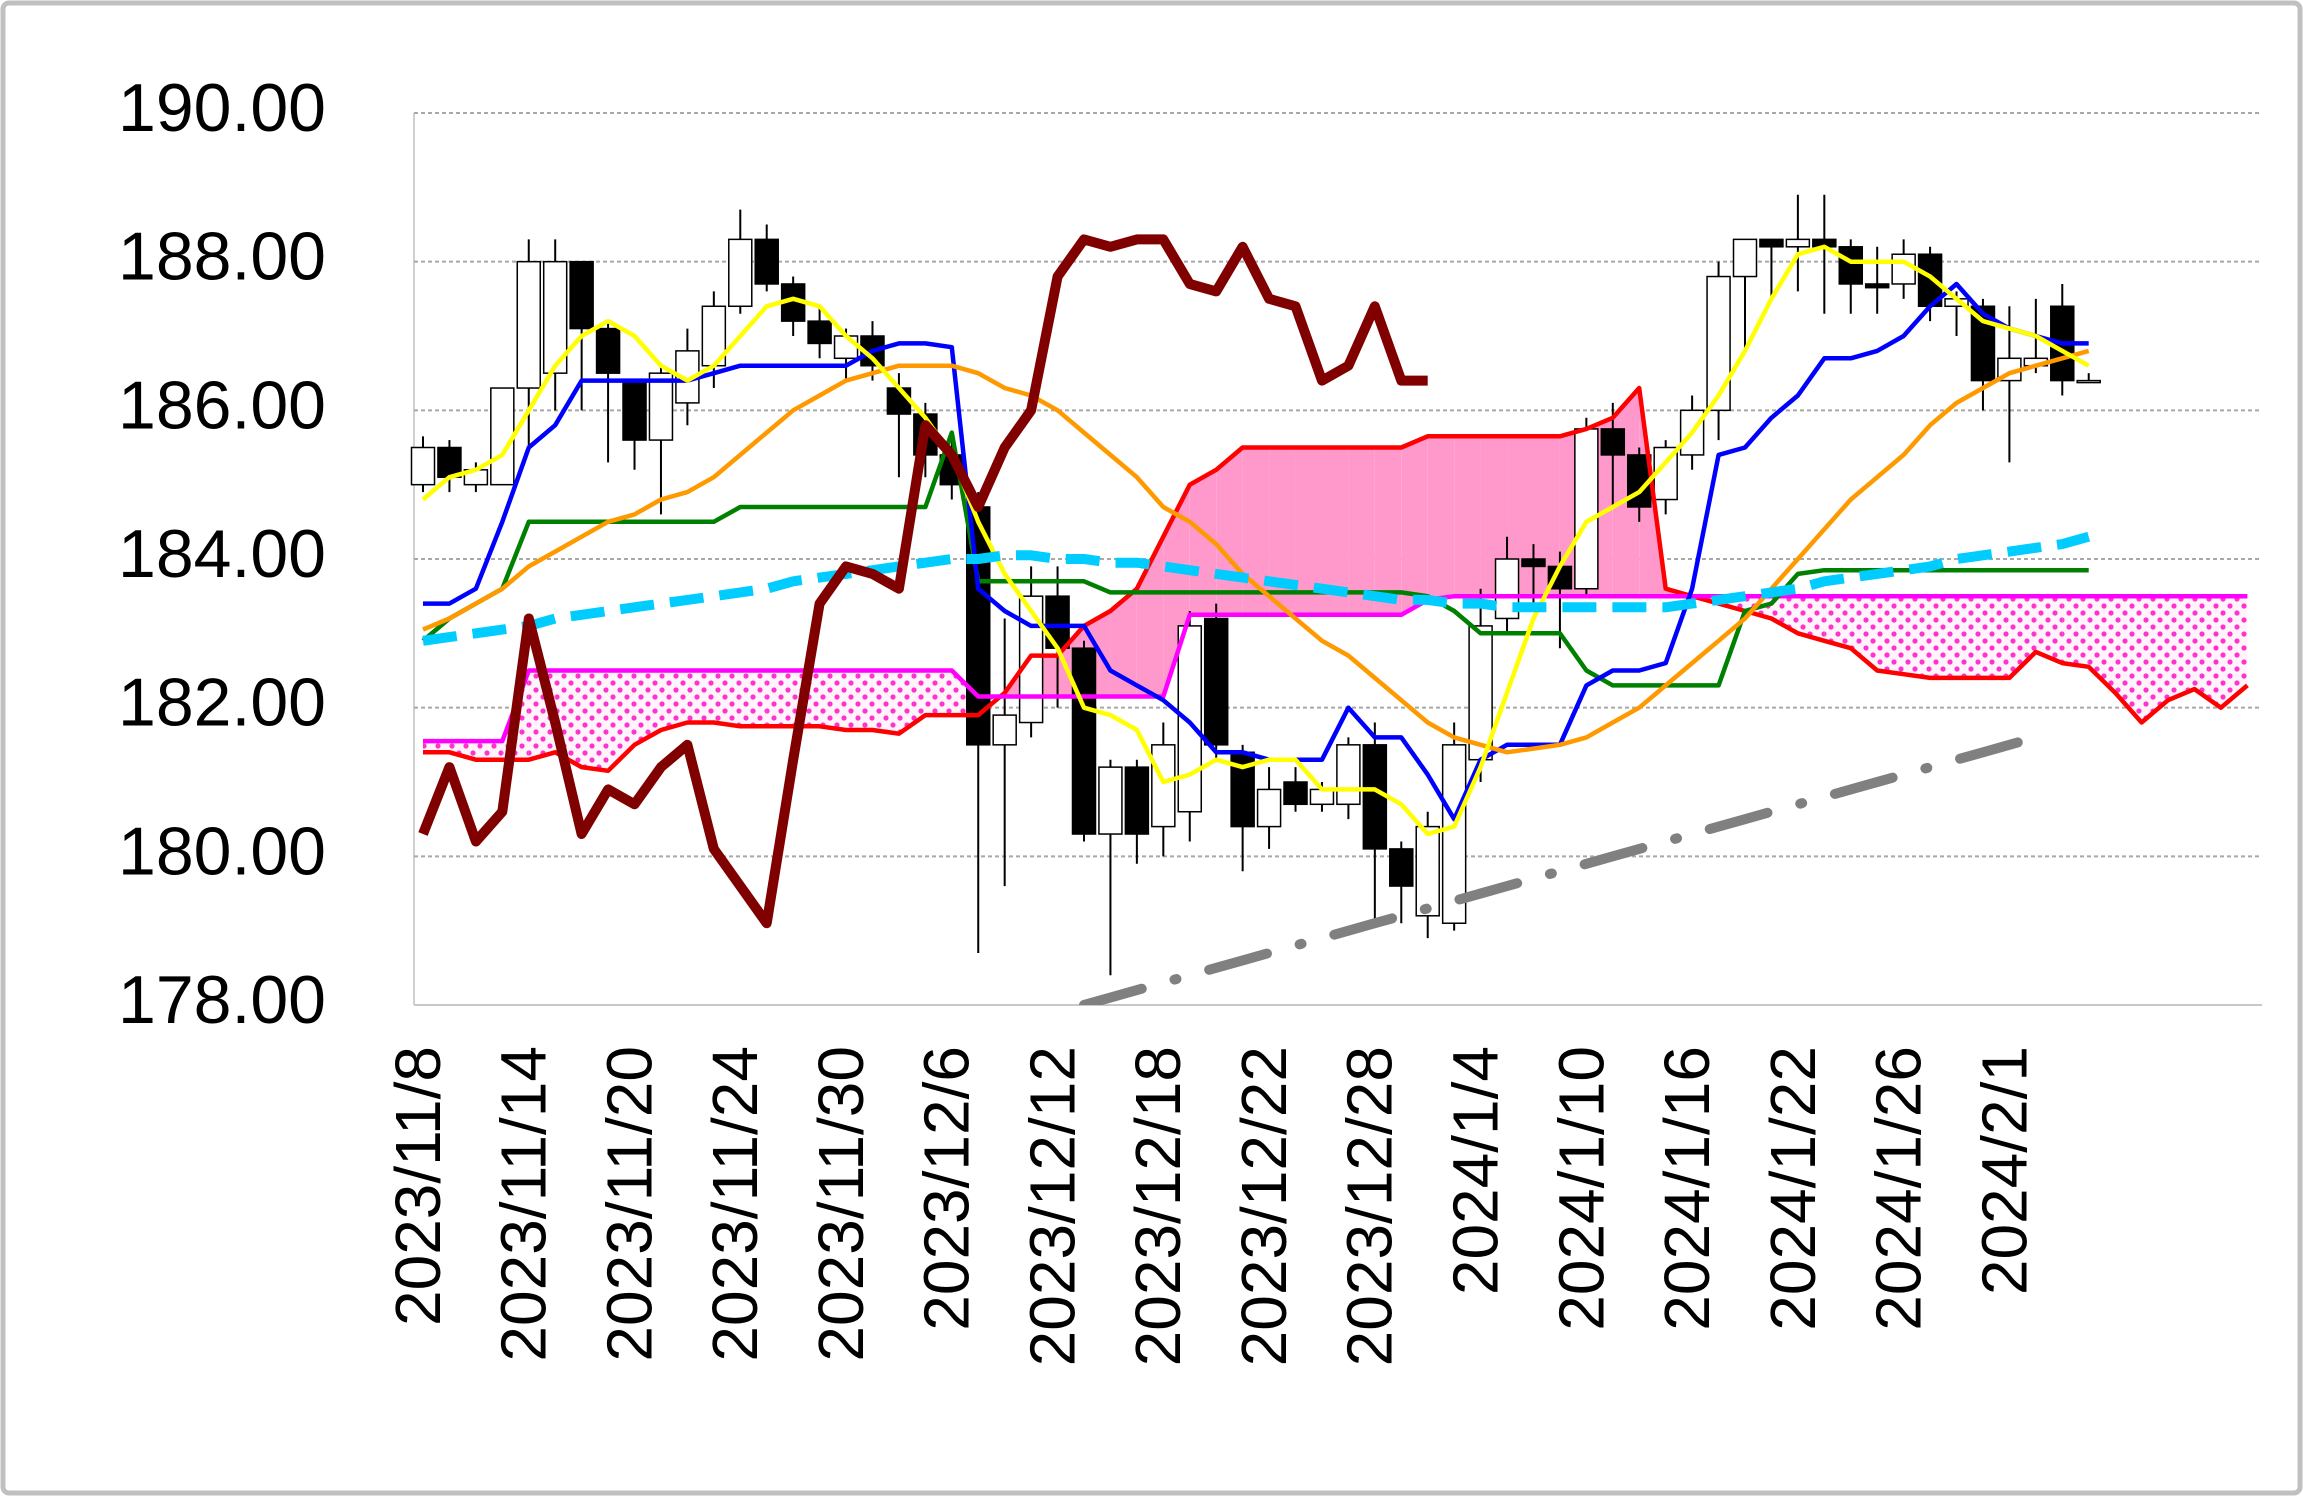 The width and height of the screenshot is (2303, 1496). What do you see at coordinates (735, 1204) in the screenshot?
I see `x-tick-label: 2023/11/24` at bounding box center [735, 1204].